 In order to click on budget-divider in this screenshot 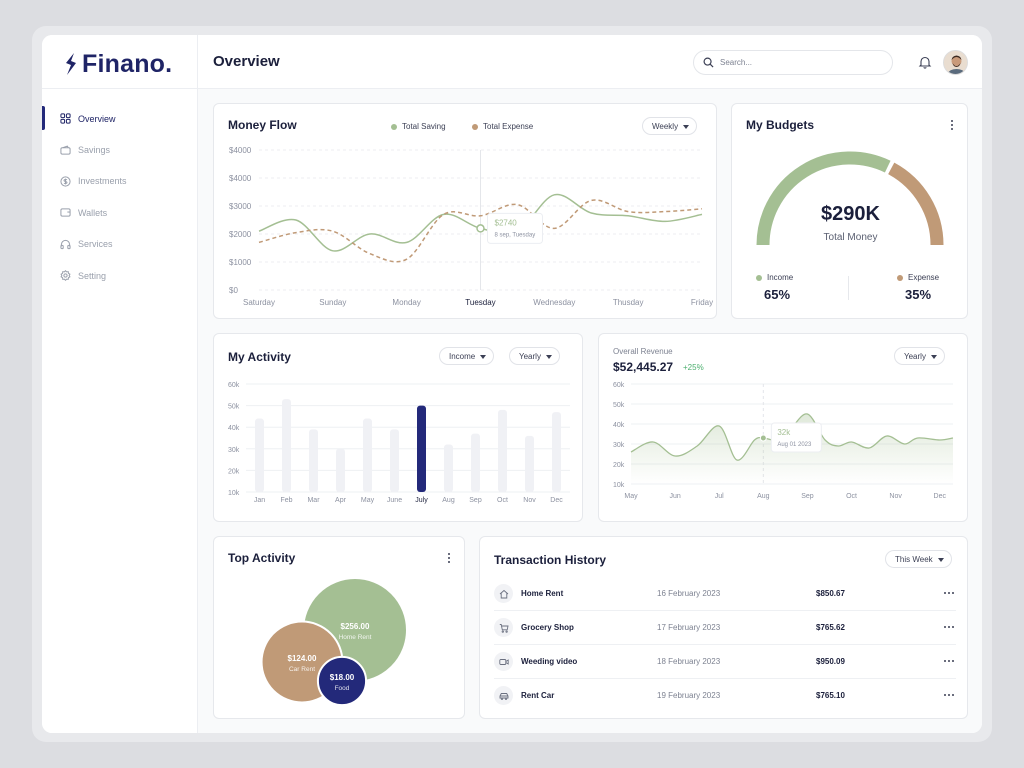, I will do `click(848, 288)`.